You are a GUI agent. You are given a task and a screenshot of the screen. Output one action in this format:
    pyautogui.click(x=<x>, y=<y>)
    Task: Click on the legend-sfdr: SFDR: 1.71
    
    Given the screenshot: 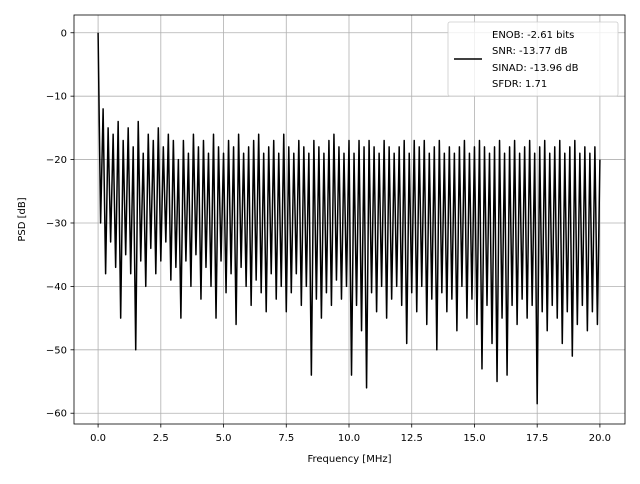 What is the action you would take?
    pyautogui.click(x=519, y=84)
    